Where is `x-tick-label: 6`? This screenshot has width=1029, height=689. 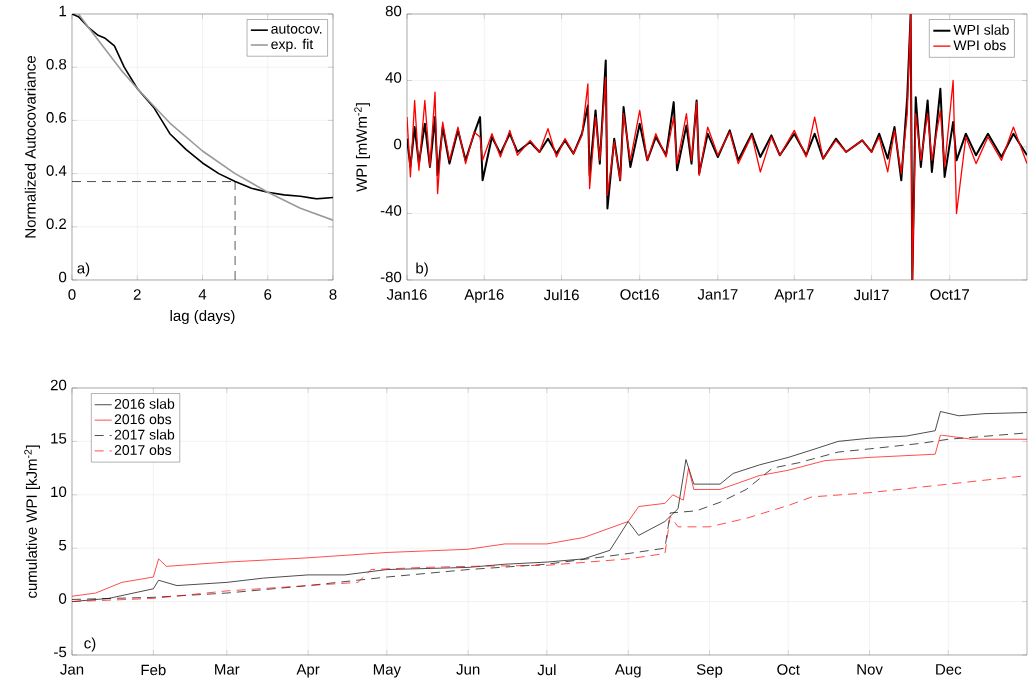
x-tick-label: 6 is located at coordinates (268, 294).